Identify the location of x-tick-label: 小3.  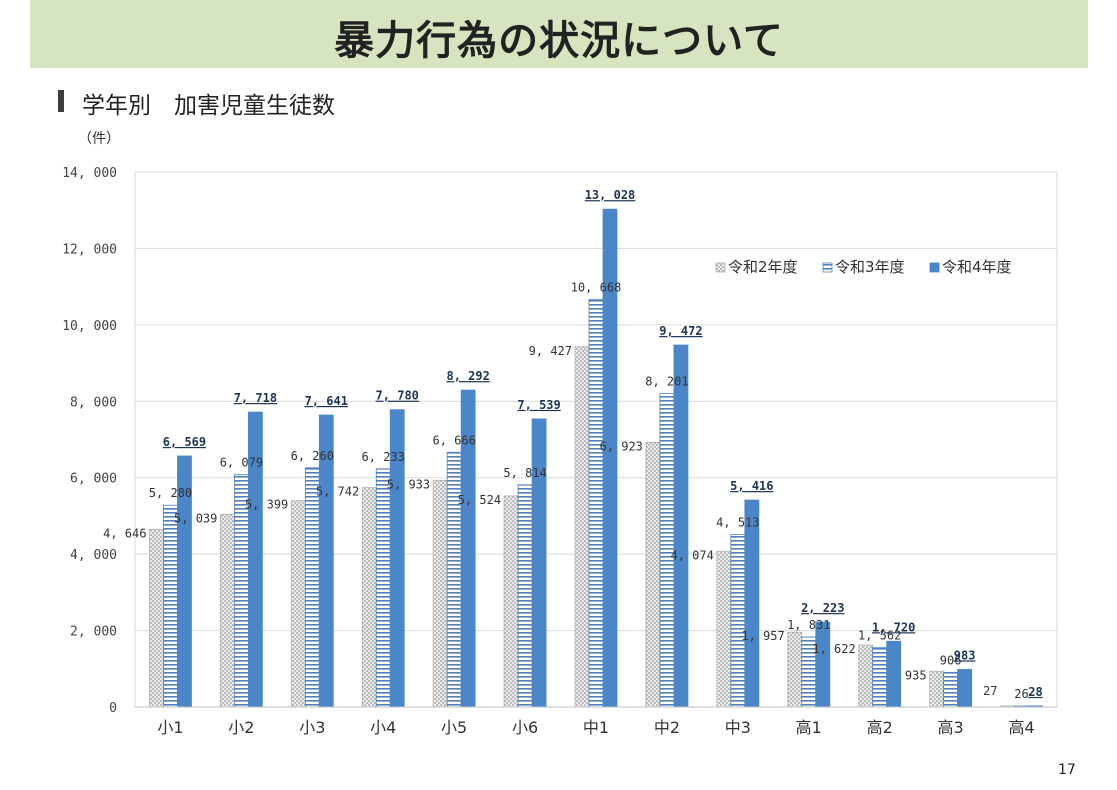
(312, 727).